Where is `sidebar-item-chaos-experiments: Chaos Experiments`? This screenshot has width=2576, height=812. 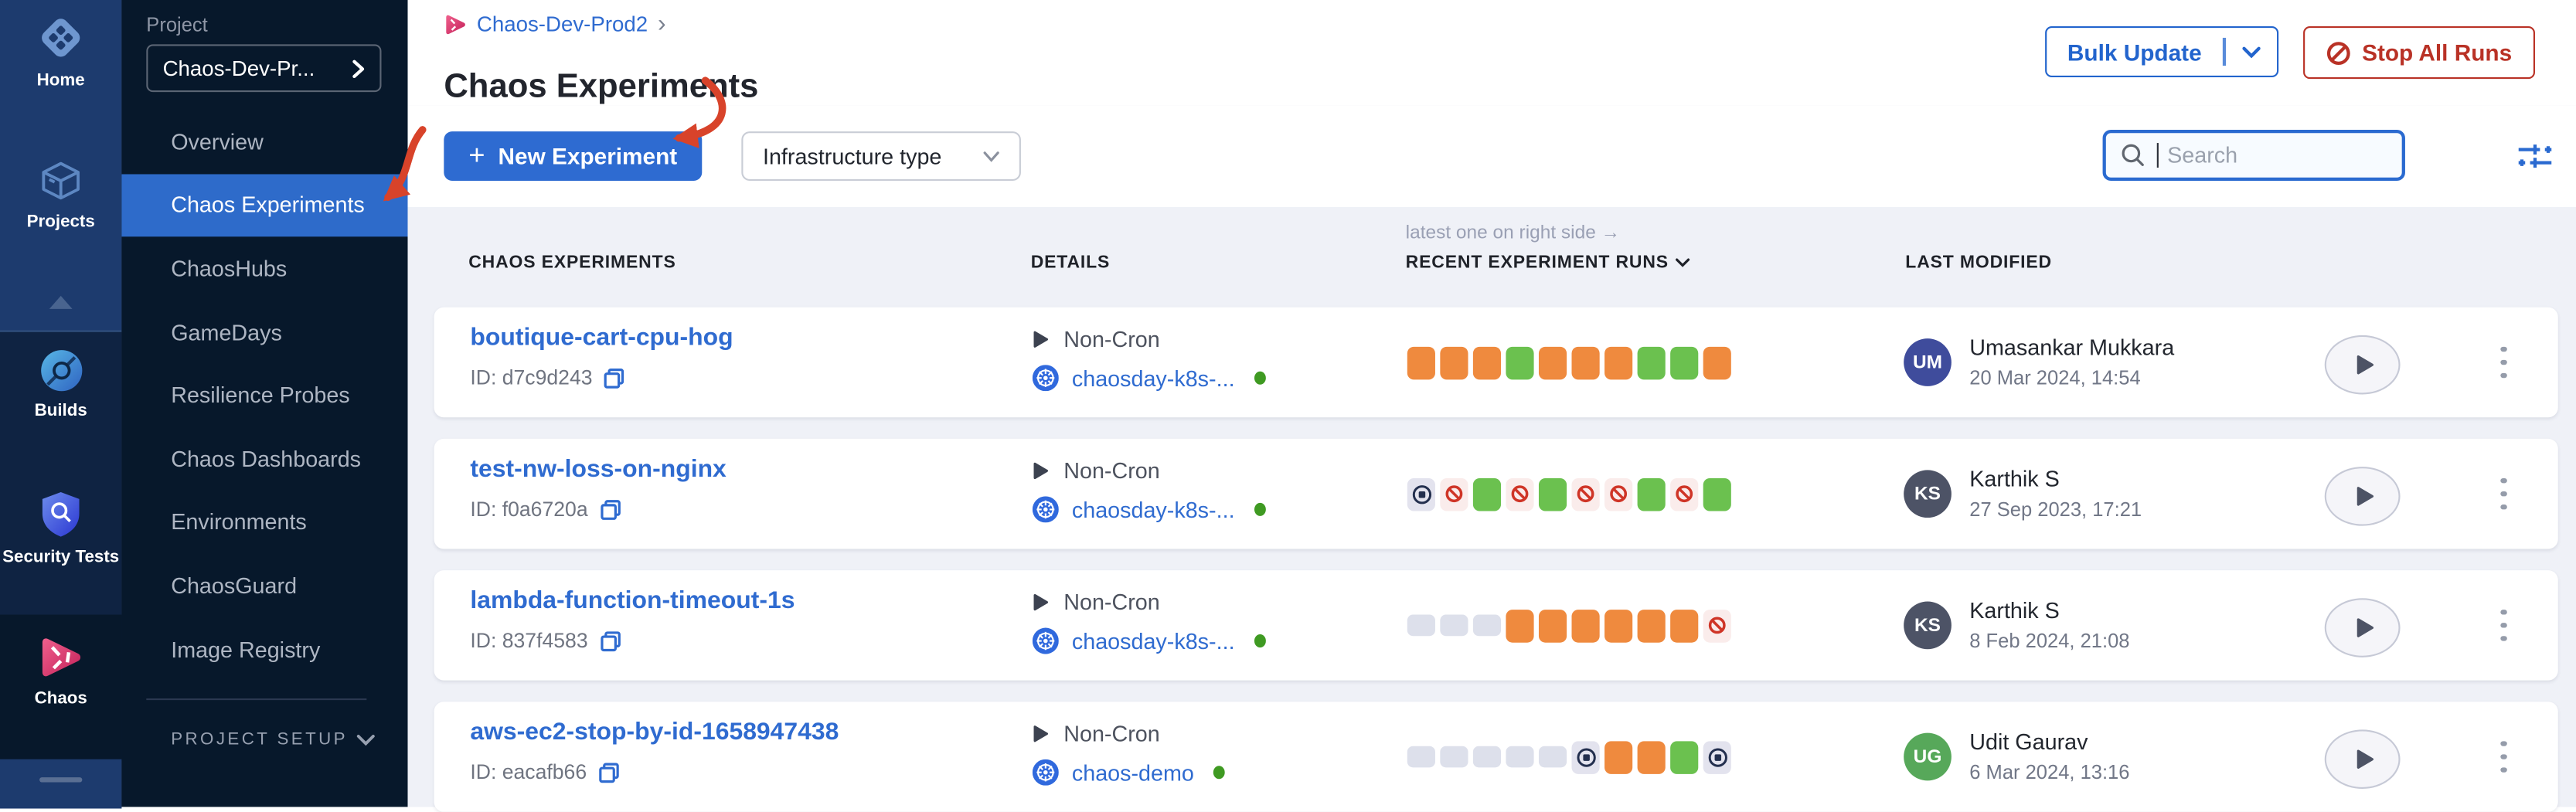
sidebar-item-chaos-experiments: Chaos Experiments is located at coordinates (264, 205).